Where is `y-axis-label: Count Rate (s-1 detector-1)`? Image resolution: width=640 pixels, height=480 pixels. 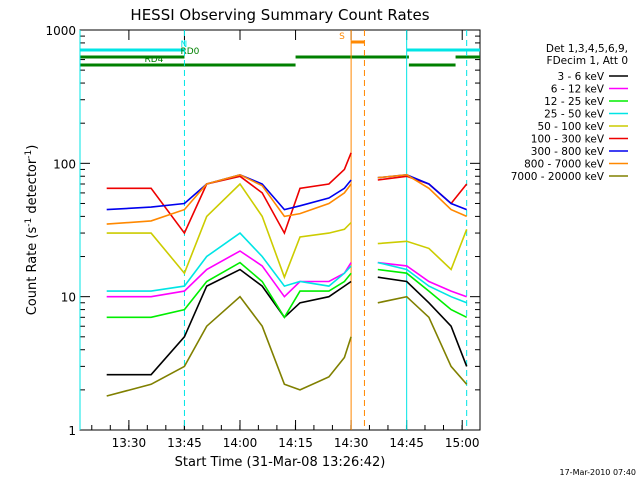
y-axis-label: Count Rate (s-1 detector-1) is located at coordinates (32, 230).